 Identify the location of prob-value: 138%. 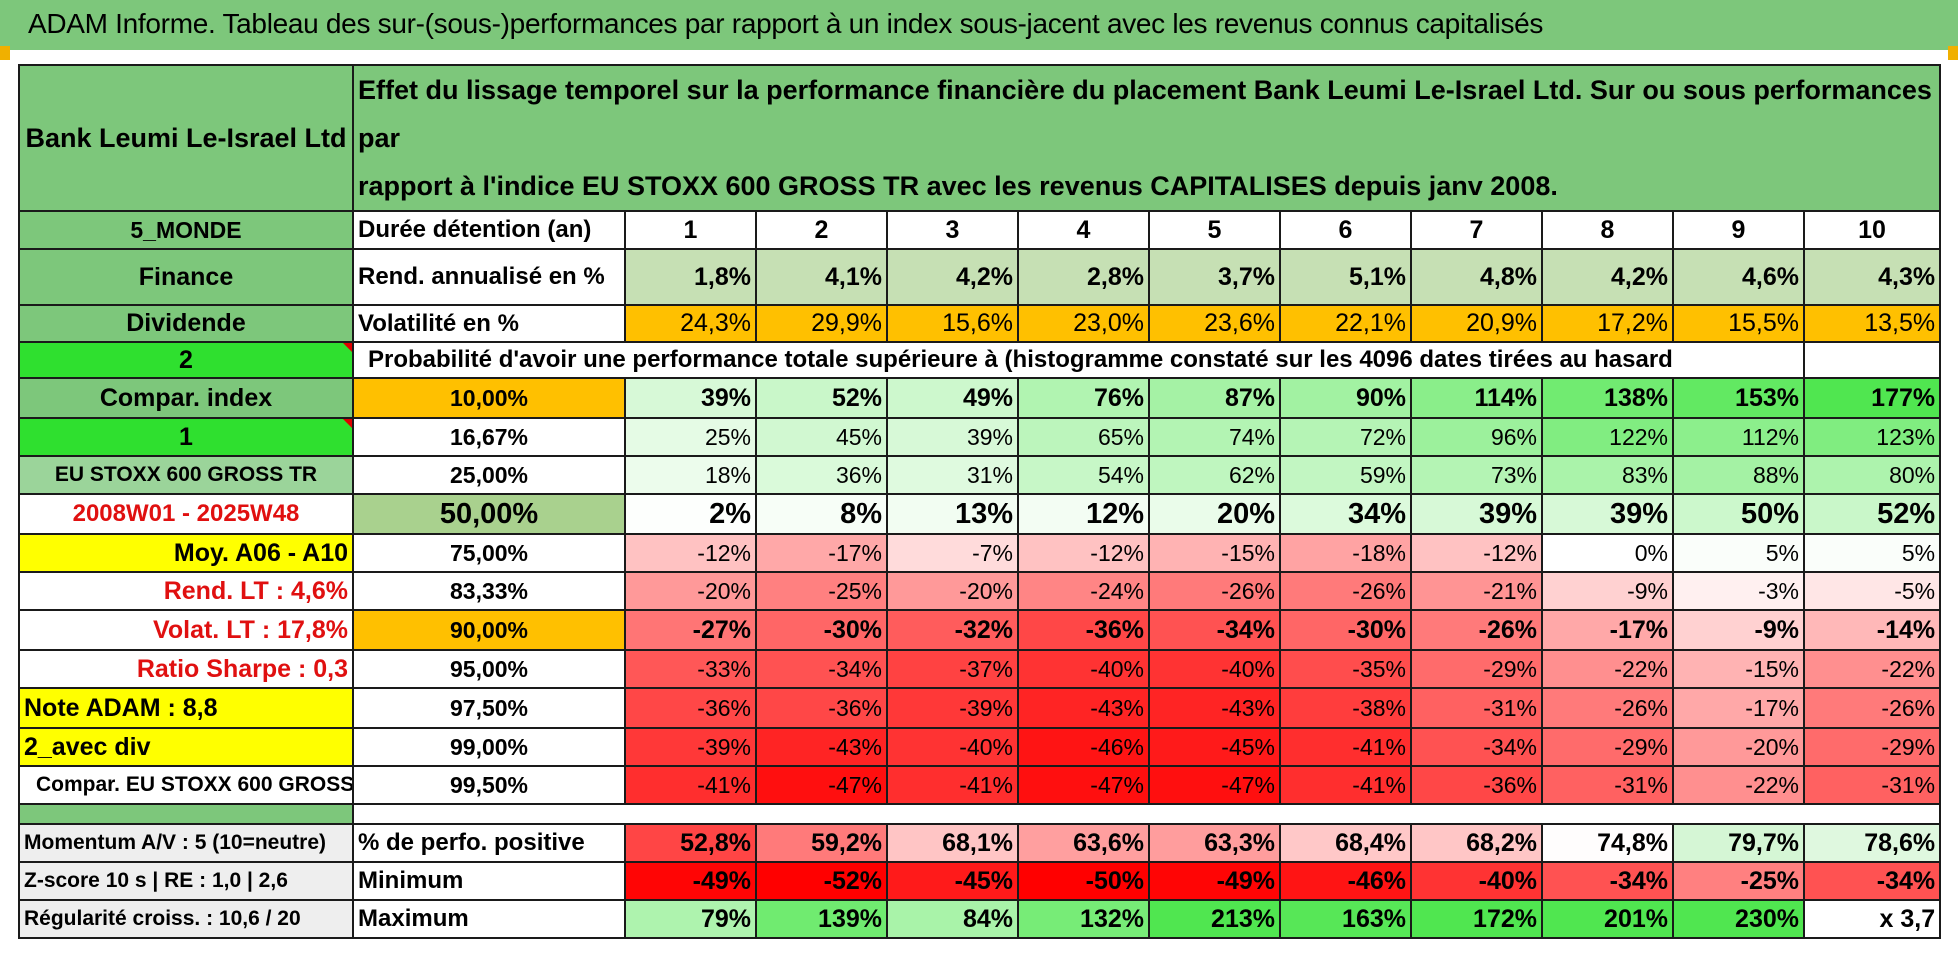
(1607, 398).